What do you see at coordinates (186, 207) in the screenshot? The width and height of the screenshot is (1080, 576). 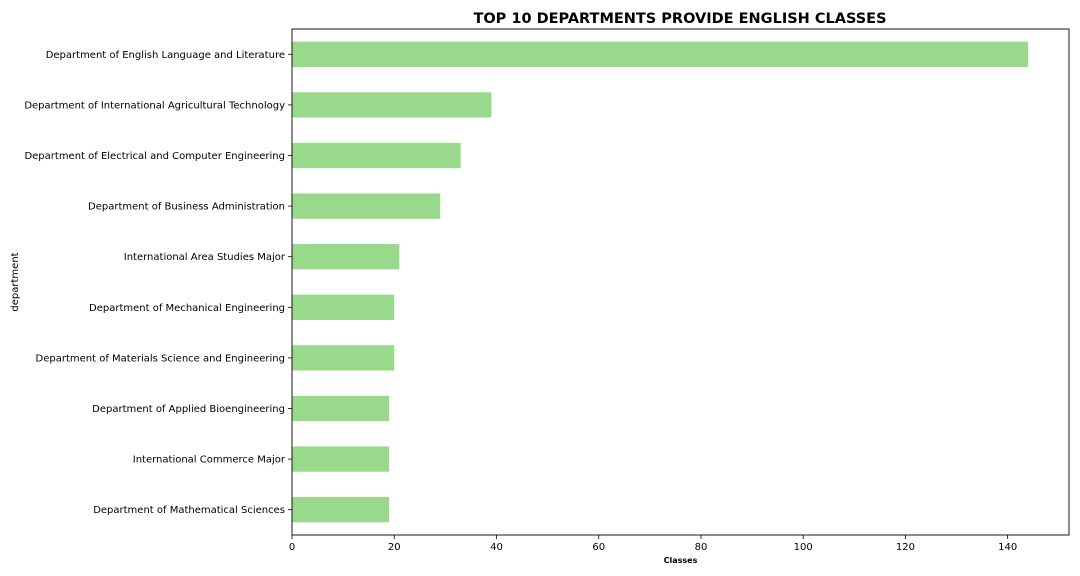 I see `category-label: Department of Business Administration` at bounding box center [186, 207].